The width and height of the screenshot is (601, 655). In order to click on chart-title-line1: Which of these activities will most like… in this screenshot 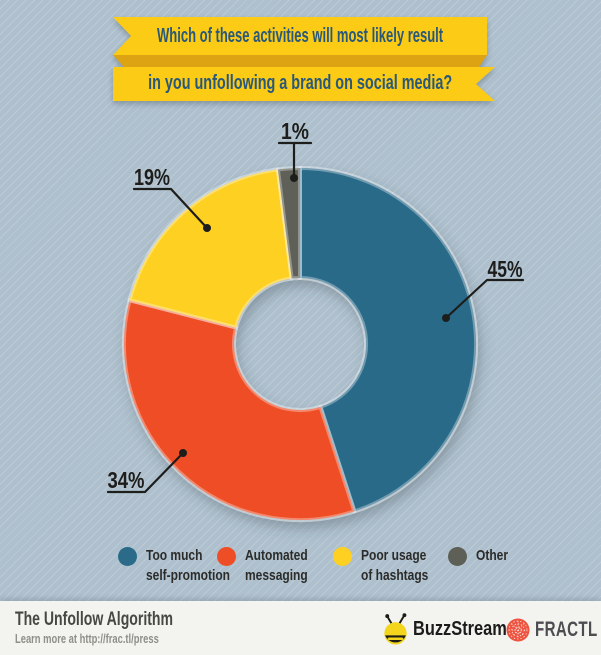, I will do `click(300, 36)`.